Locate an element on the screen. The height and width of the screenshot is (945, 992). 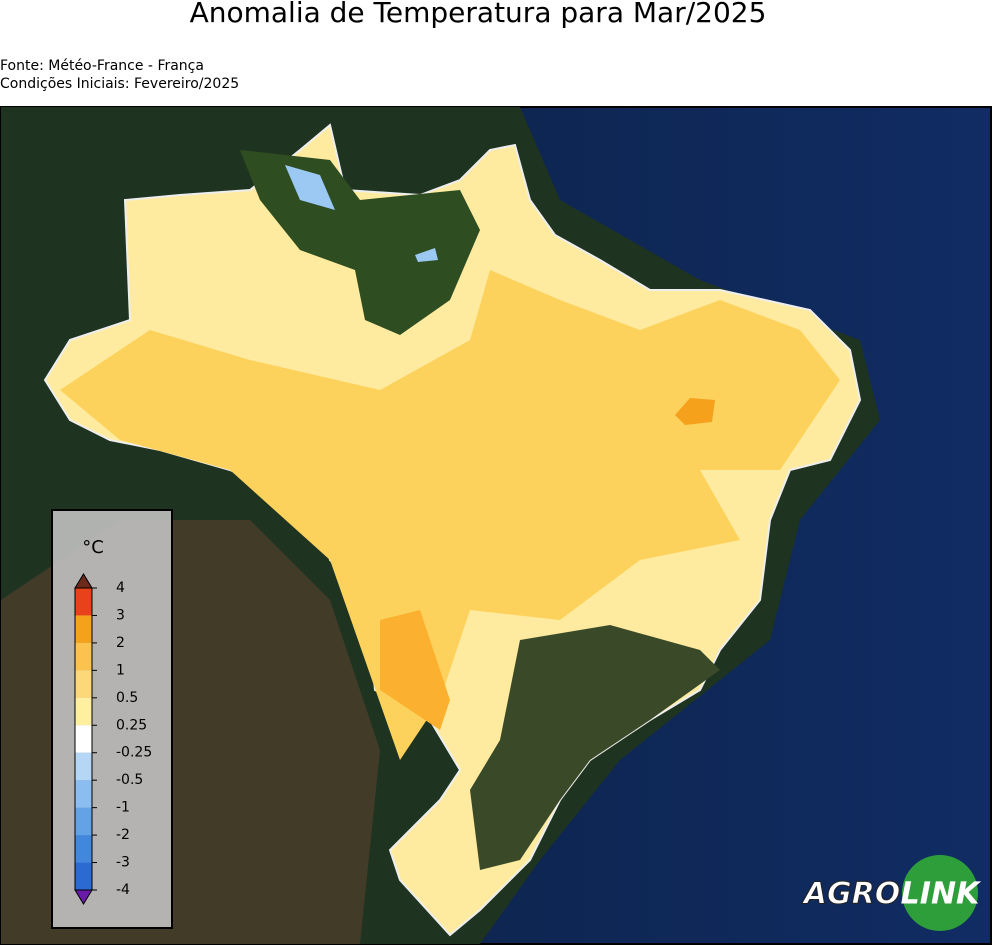
hot-spot is located at coordinates (695, 411).